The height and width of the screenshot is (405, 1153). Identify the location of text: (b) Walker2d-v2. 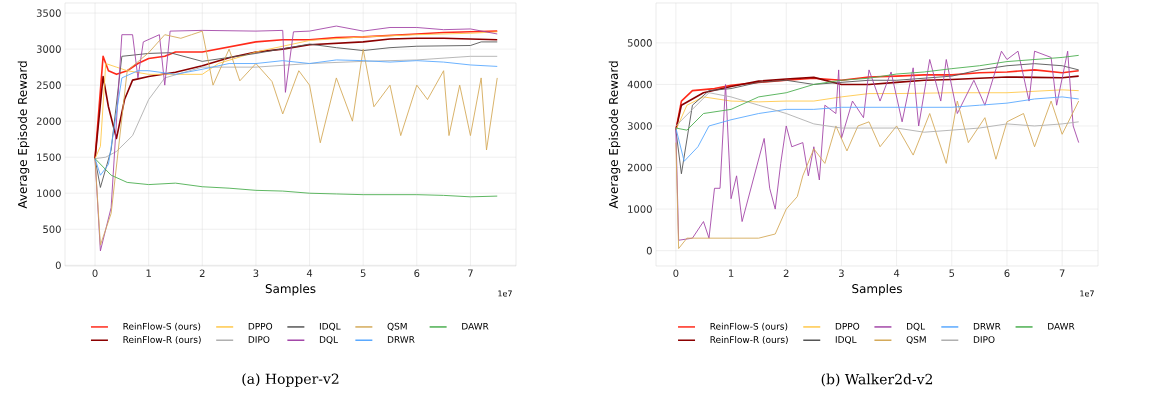
(877, 380).